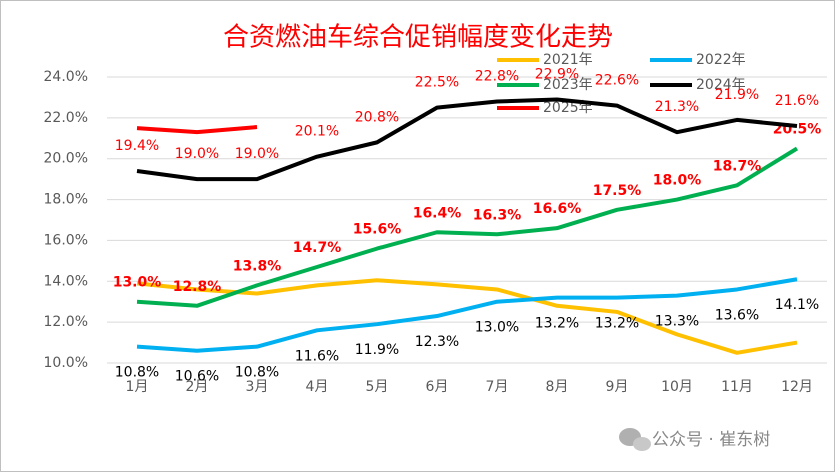 This screenshot has height=472, width=835. Describe the element at coordinates (617, 191) in the screenshot. I see `data-label: 17.5%` at that location.